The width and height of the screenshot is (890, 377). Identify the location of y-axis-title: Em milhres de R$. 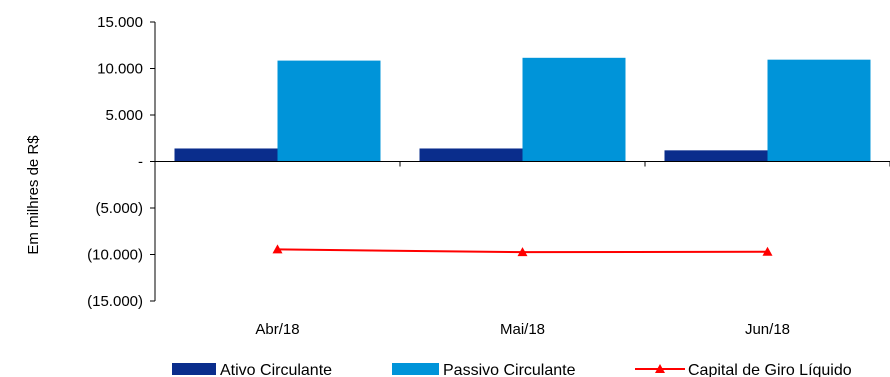
(33, 195).